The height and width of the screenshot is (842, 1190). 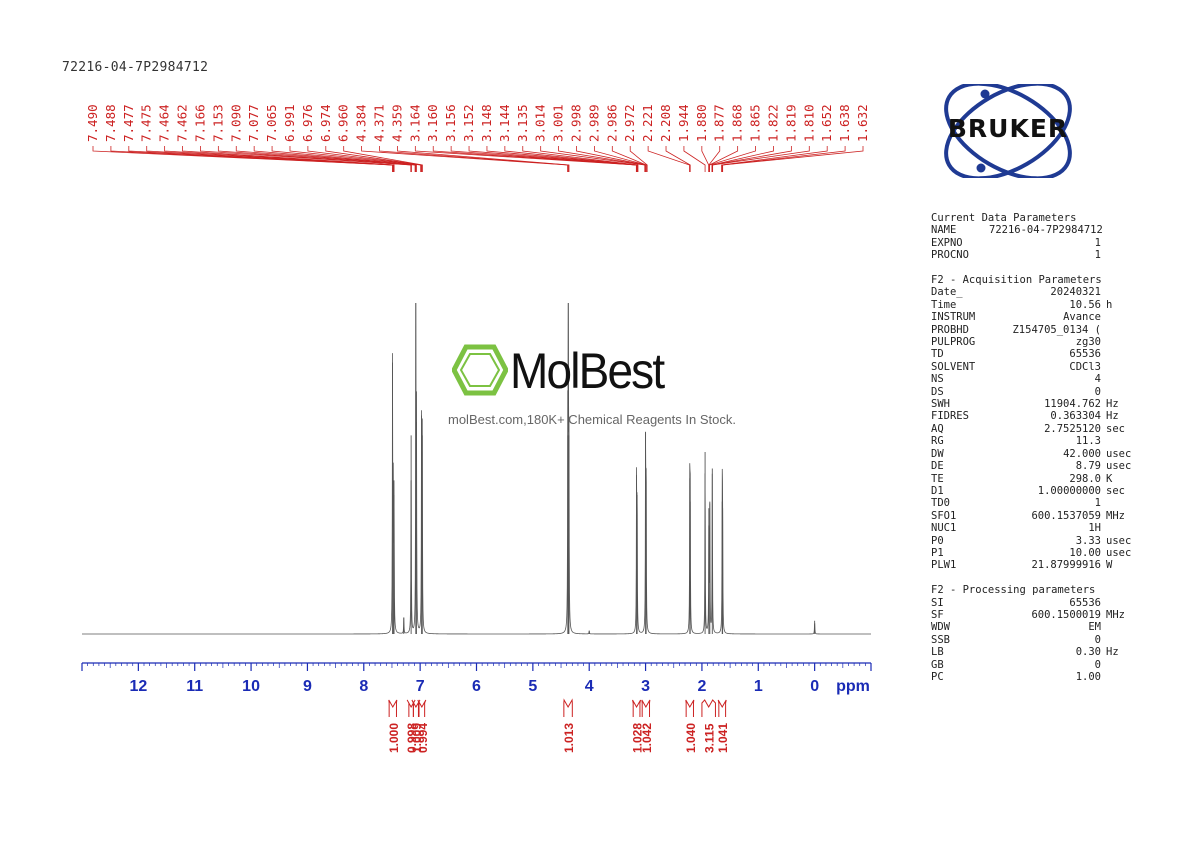 What do you see at coordinates (944, 515) in the screenshot?
I see `param-key: SFO1` at bounding box center [944, 515].